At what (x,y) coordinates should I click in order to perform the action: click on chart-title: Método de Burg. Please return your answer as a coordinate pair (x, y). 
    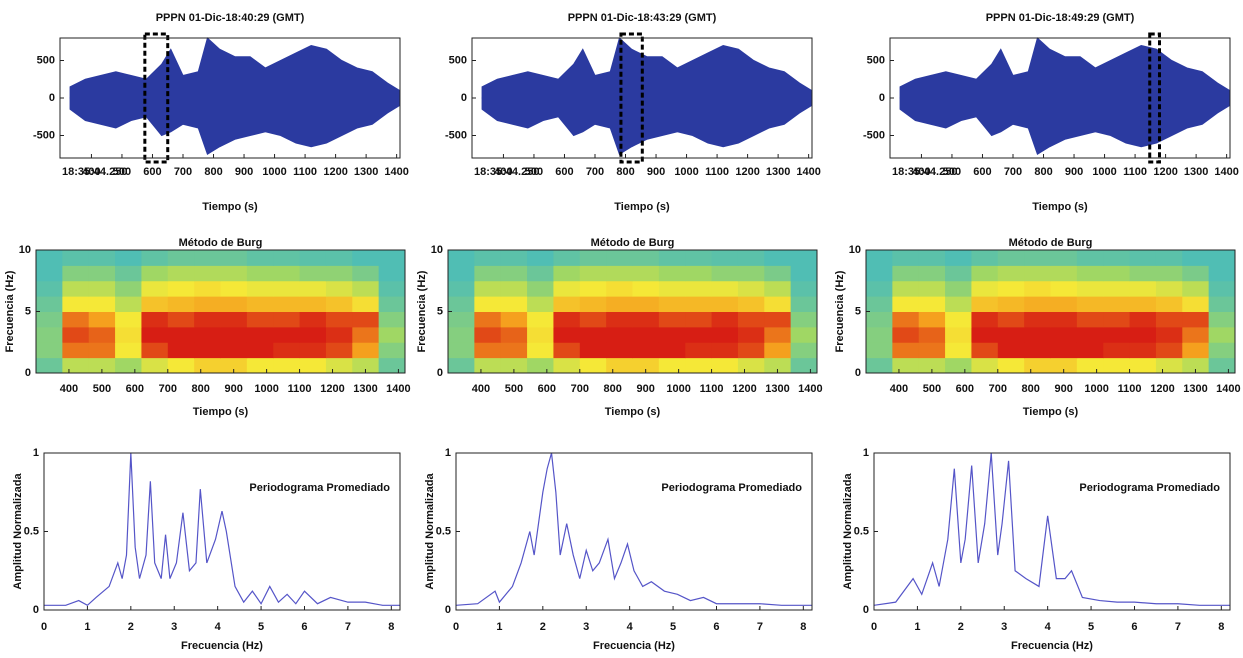
    Looking at the image, I should click on (1051, 243).